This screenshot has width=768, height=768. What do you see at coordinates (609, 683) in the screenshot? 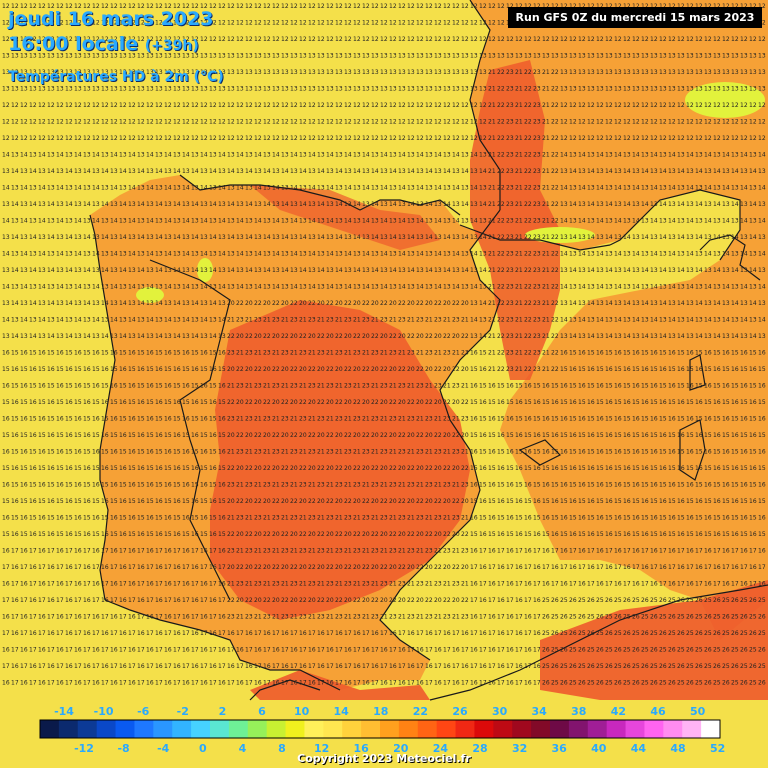
I see `grid-value: 25` at bounding box center [609, 683].